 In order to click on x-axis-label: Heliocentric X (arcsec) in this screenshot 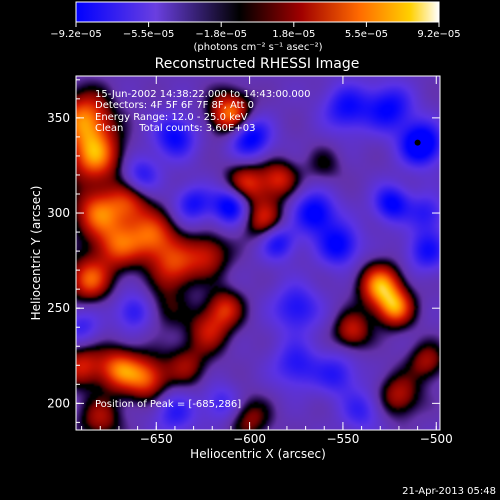, I will do `click(258, 454)`.